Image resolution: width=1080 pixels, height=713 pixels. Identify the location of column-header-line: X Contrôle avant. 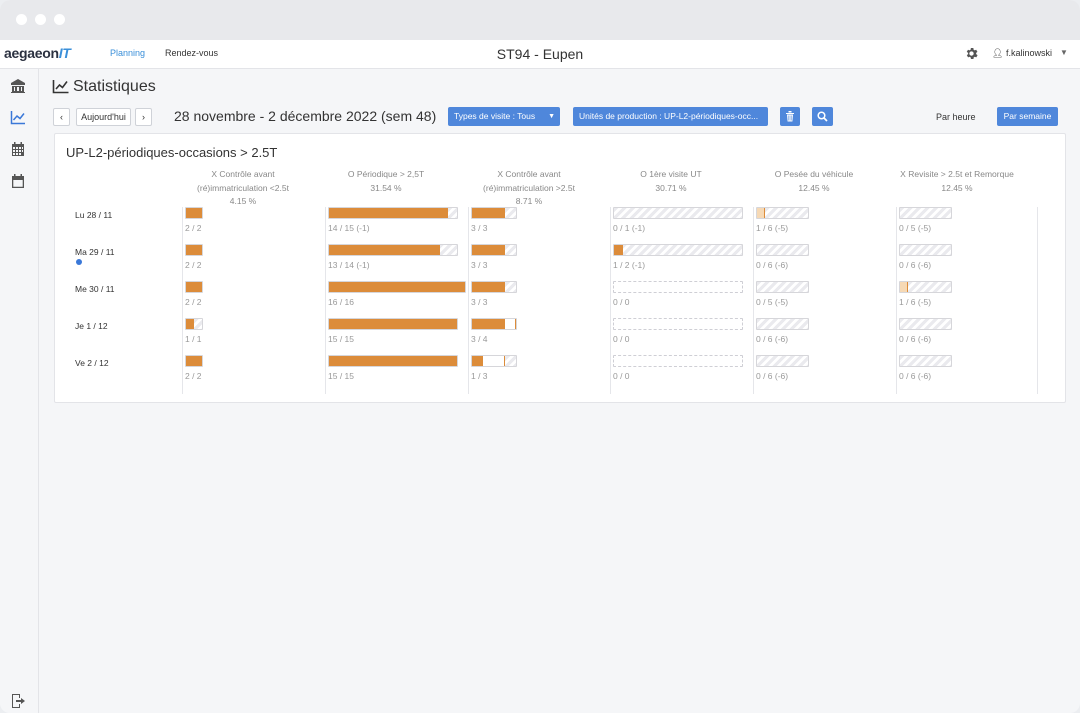
(529, 174).